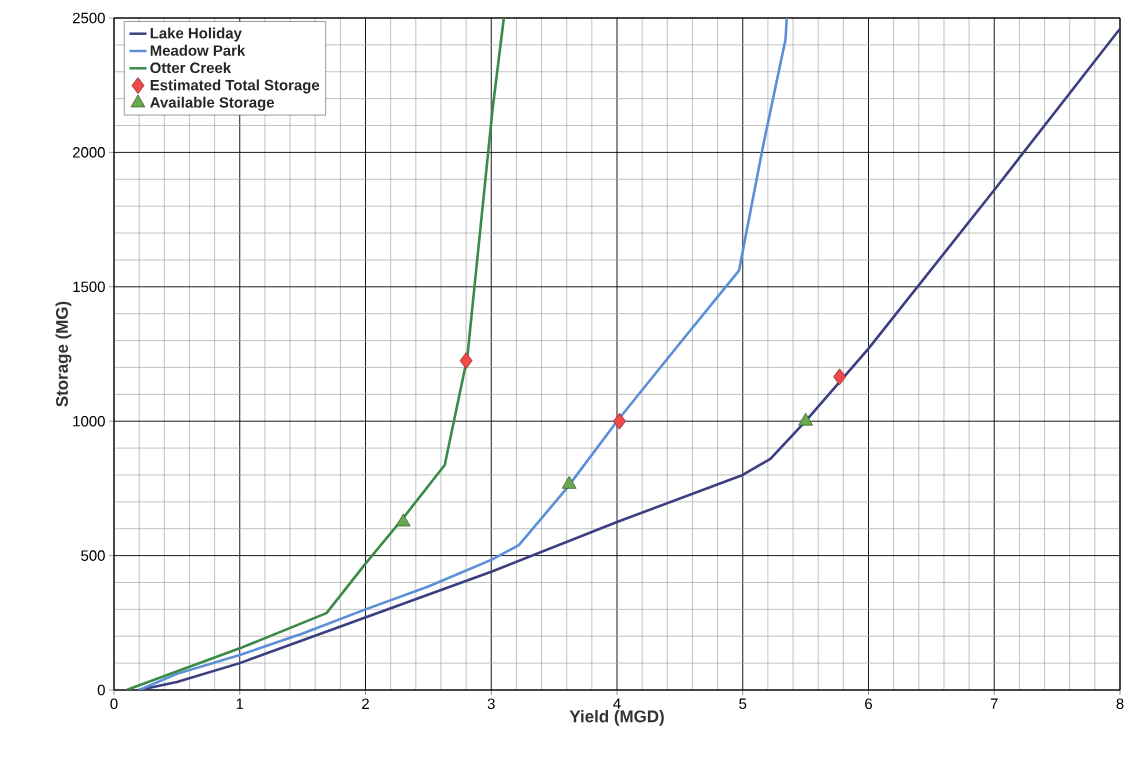 The height and width of the screenshot is (769, 1129). I want to click on x-tick-label: 7, so click(994, 703).